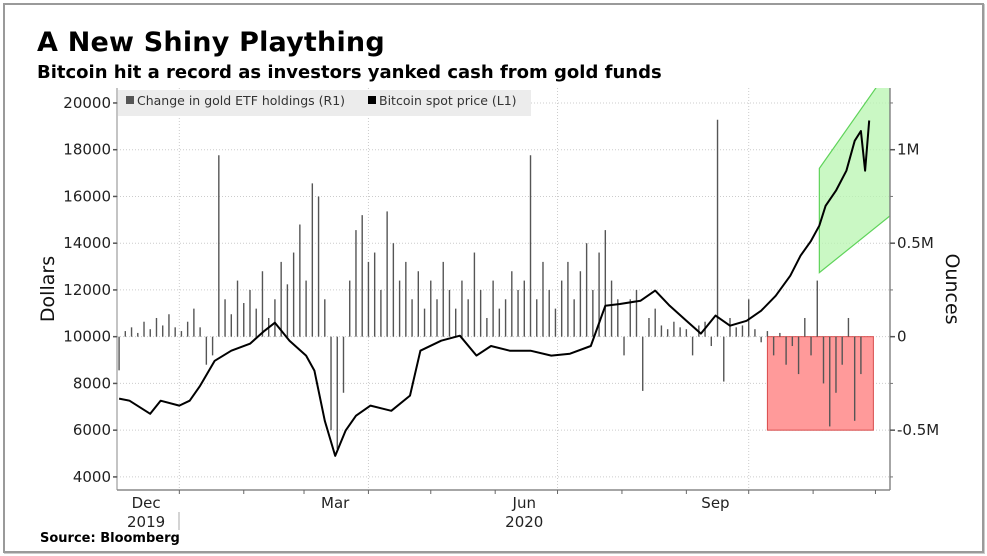 This screenshot has width=987, height=556. I want to click on left-tick-label: 4000, so click(92, 477).